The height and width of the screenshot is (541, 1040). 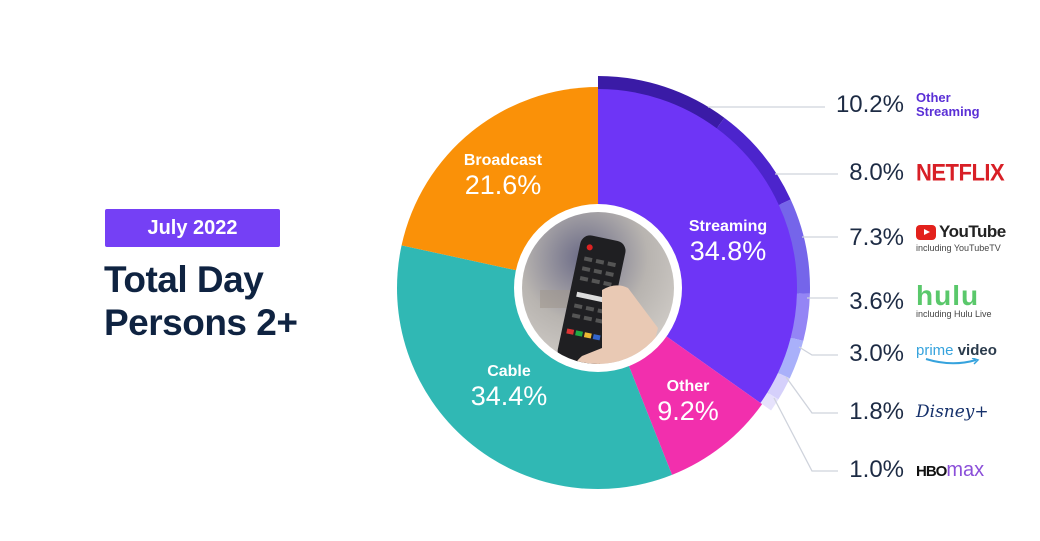 What do you see at coordinates (876, 237) in the screenshot?
I see `legend-pct: 7.3%` at bounding box center [876, 237].